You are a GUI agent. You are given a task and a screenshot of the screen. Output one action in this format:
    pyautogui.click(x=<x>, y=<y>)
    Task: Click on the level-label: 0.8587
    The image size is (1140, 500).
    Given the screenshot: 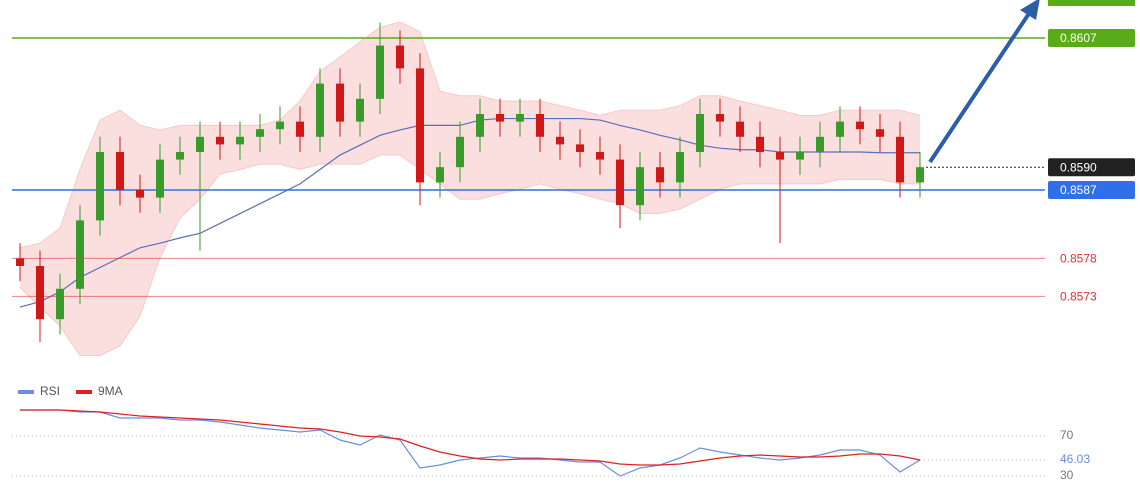 What is the action you would take?
    pyautogui.click(x=1078, y=190)
    